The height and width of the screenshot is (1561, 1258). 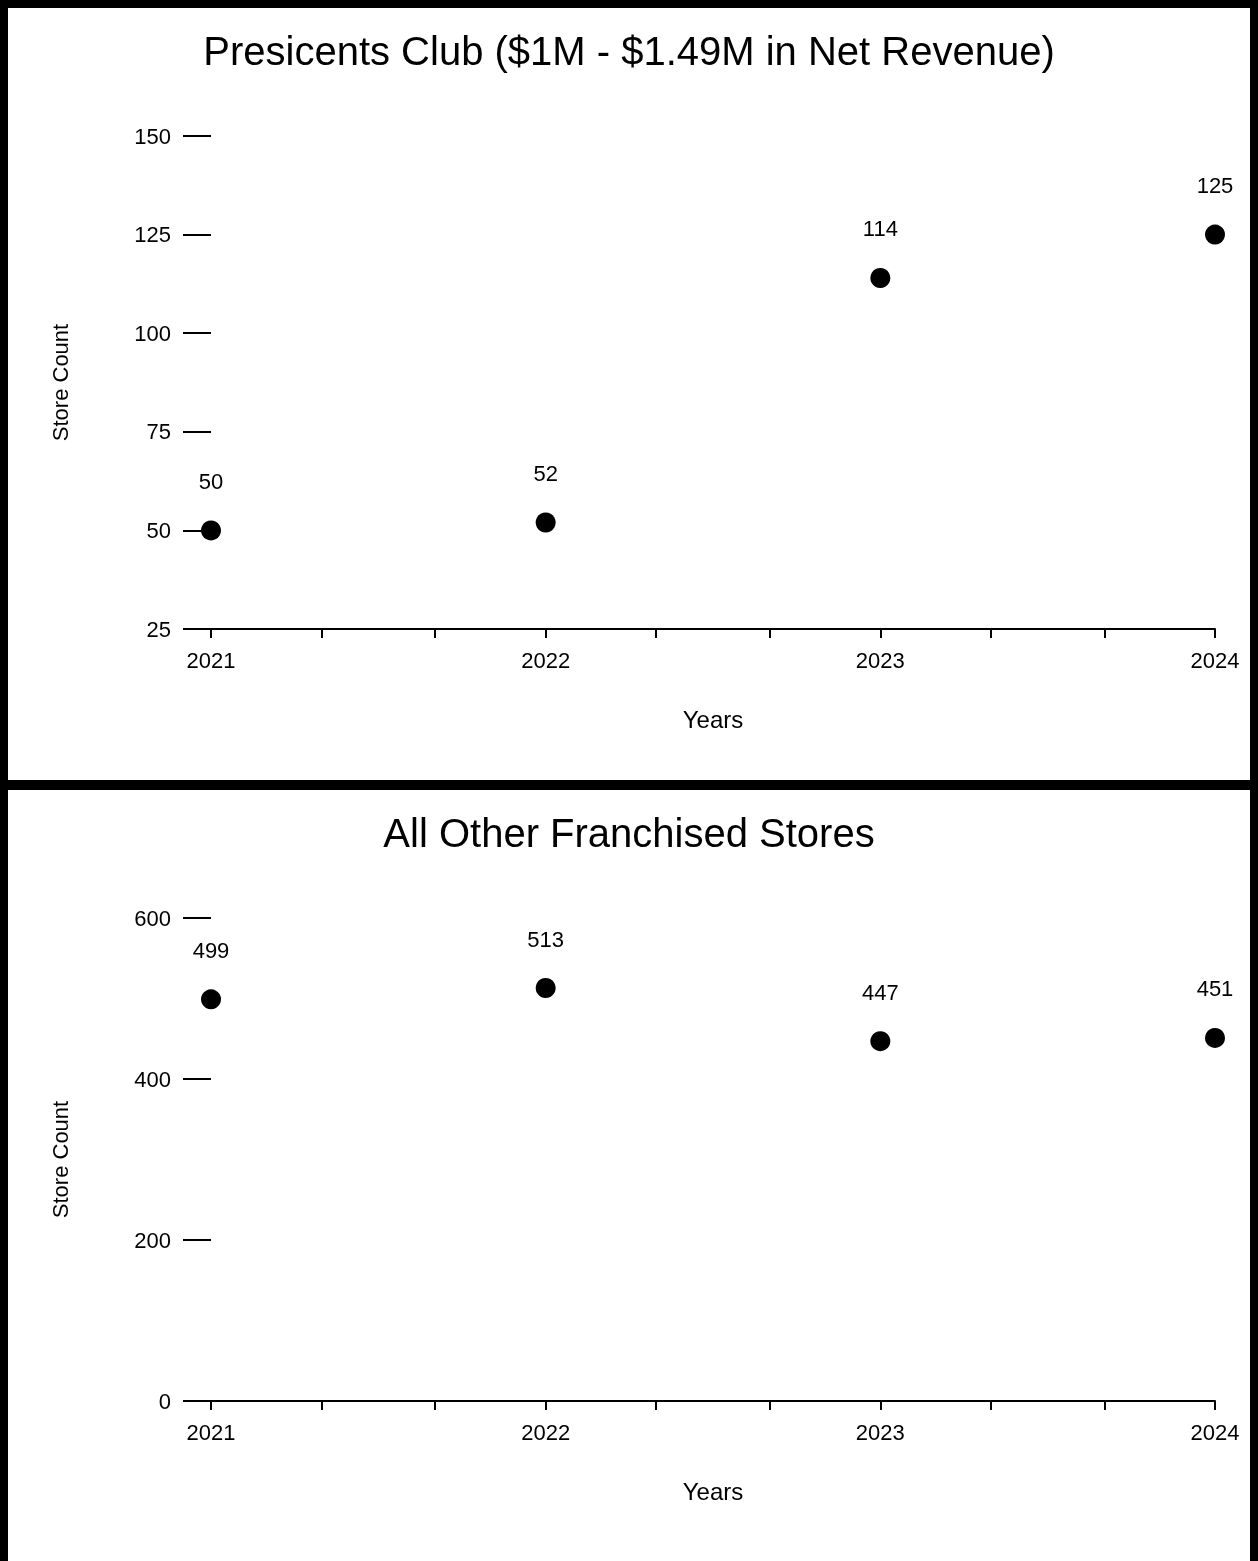 I want to click on y-tick-label: 50, so click(x=158, y=530).